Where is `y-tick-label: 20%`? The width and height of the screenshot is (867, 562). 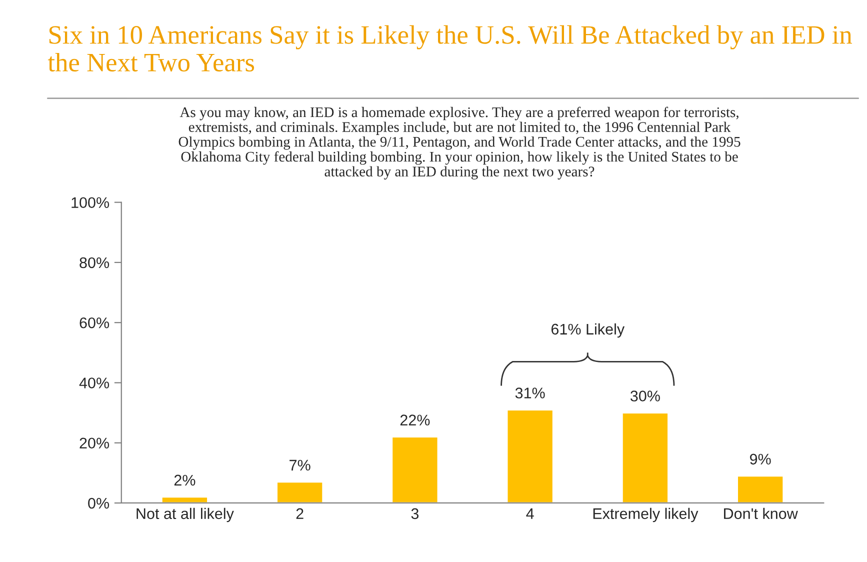
y-tick-label: 20% is located at coordinates (95, 443).